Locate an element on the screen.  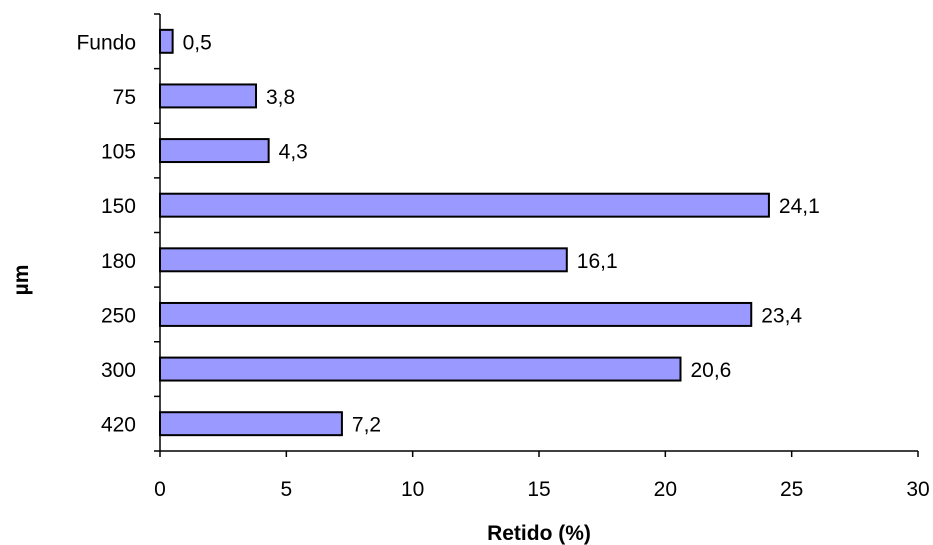
y-tick-label: 75 is located at coordinates (124, 97).